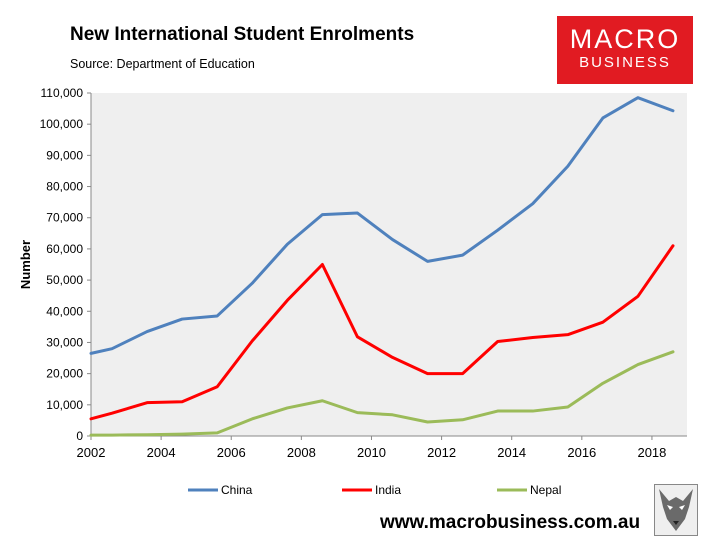 Image resolution: width=716 pixels, height=553 pixels. What do you see at coordinates (64, 249) in the screenshot?
I see `y-tick-label: 60,000` at bounding box center [64, 249].